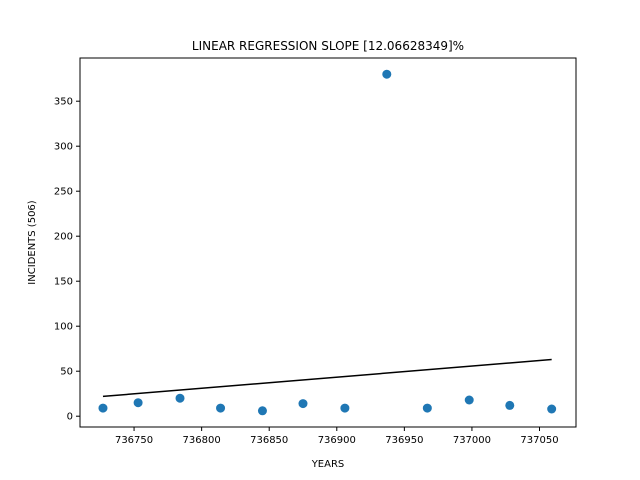  What do you see at coordinates (63, 282) in the screenshot?
I see `y-tick-label: 150` at bounding box center [63, 282].